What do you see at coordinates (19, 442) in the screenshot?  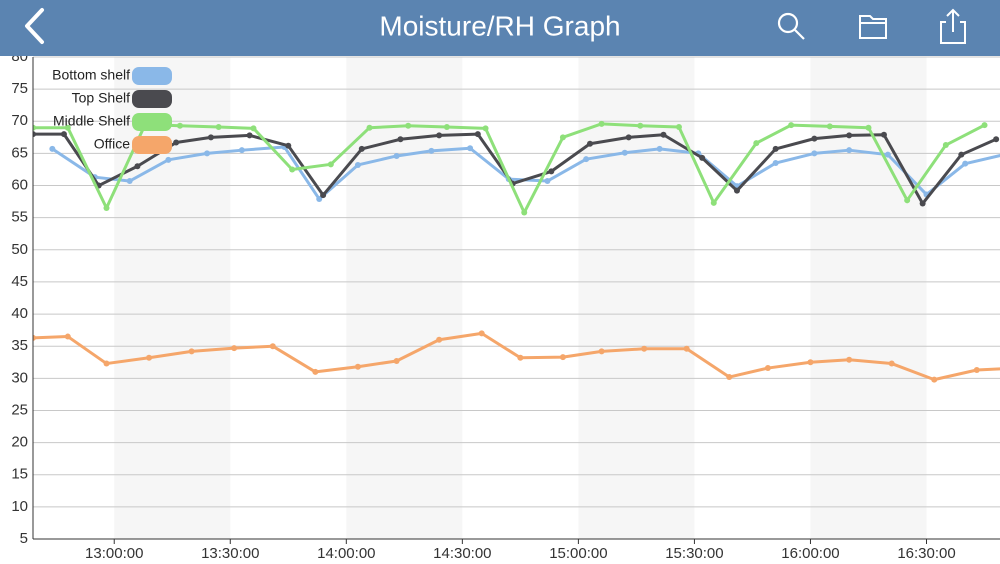 I see `y-tick-label: 20` at bounding box center [19, 442].